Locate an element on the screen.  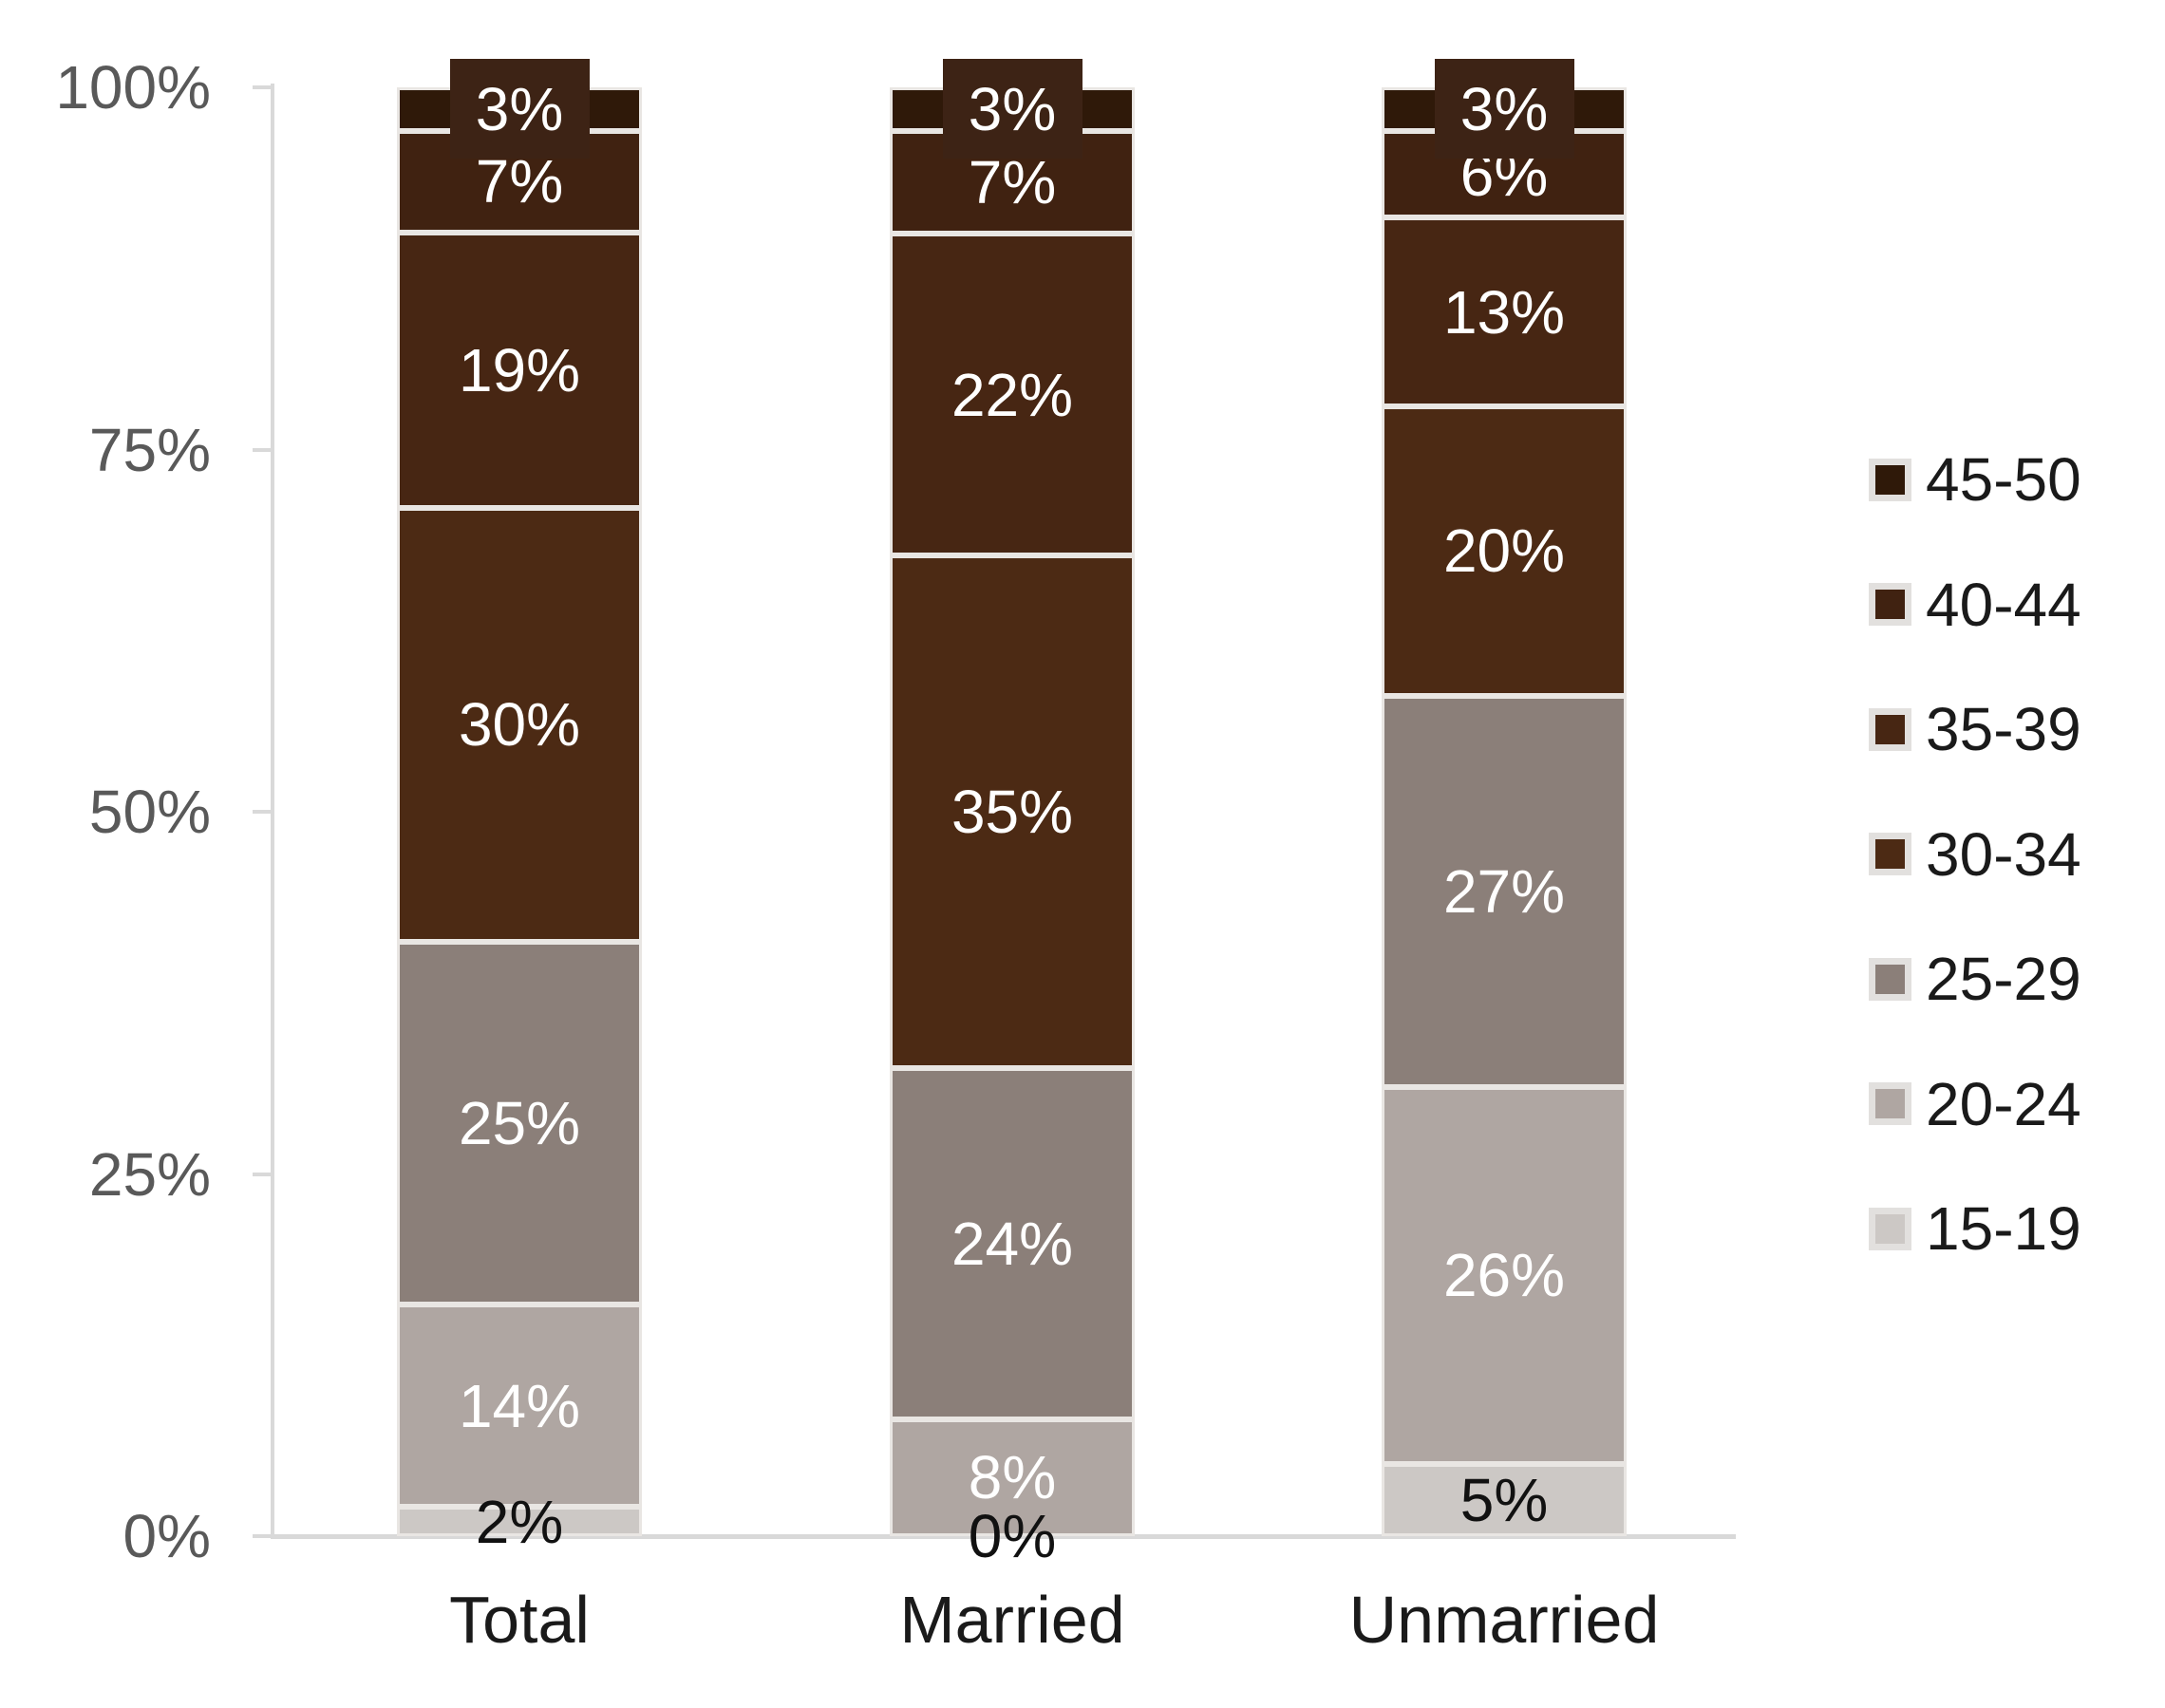
category-label-unmarried: Unmarried is located at coordinates (1504, 1620).